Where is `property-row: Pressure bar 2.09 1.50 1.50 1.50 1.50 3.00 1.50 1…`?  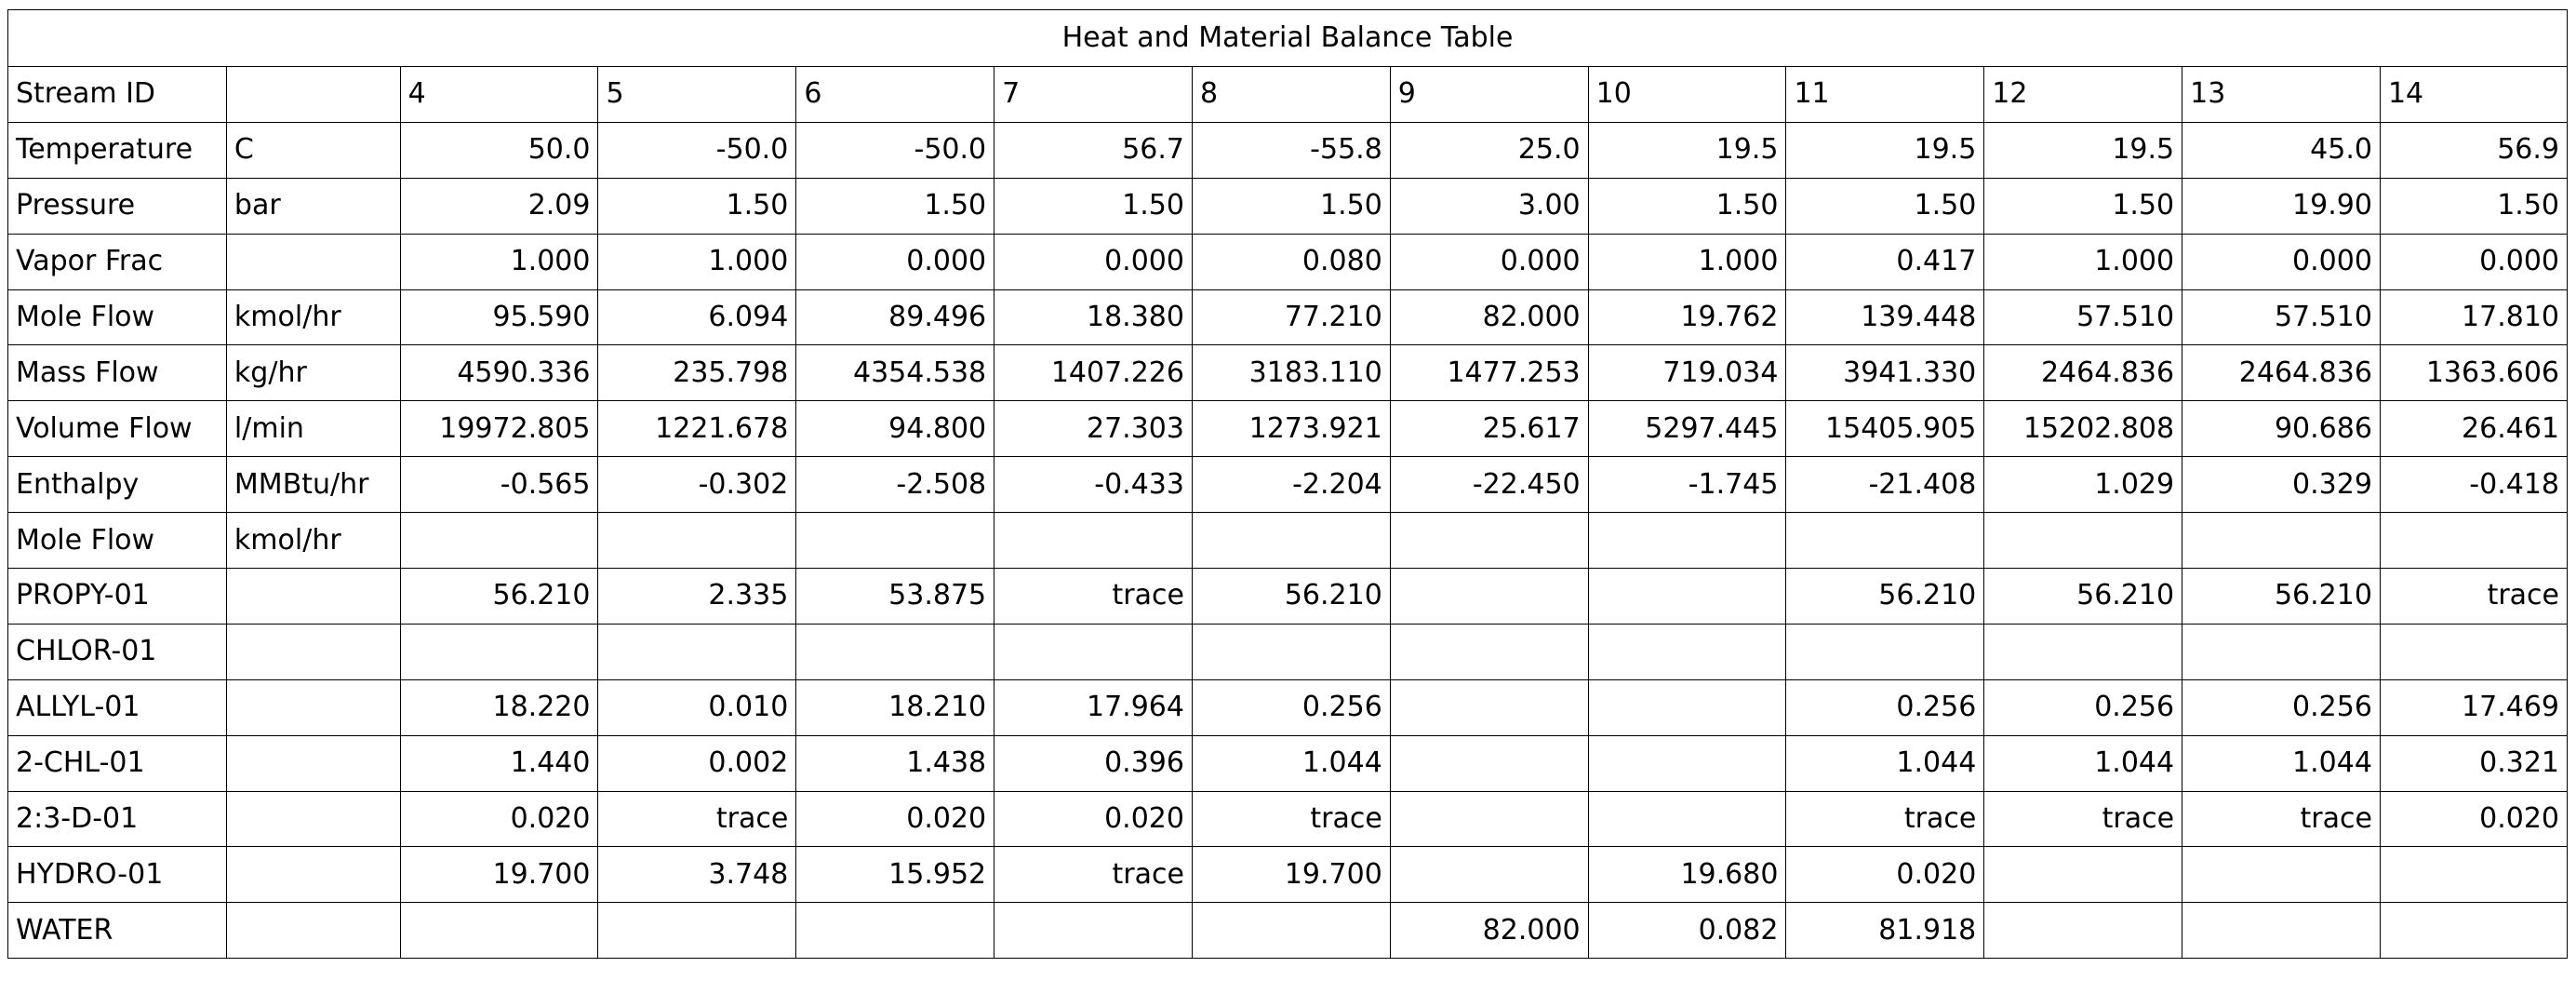
property-row: Pressure bar 2.09 1.50 1.50 1.50 1.50 3.00 1.50 1… is located at coordinates (1288, 206).